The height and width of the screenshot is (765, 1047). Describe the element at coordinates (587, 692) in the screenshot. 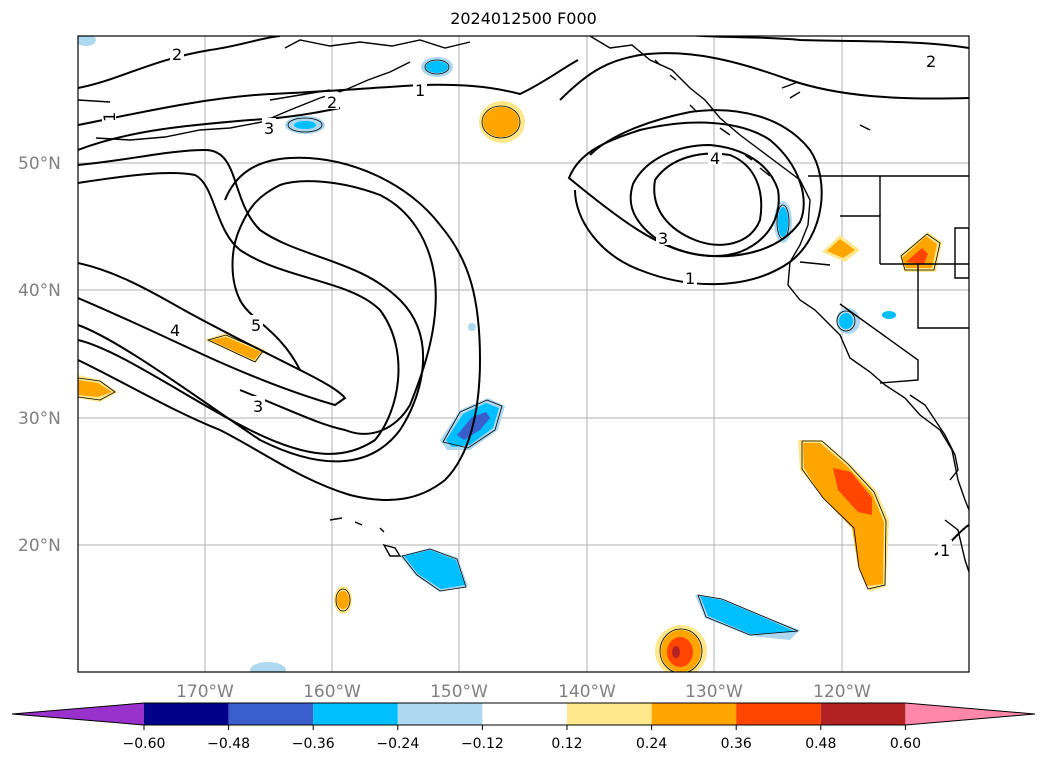

I see `lon-label: 140°W` at that location.